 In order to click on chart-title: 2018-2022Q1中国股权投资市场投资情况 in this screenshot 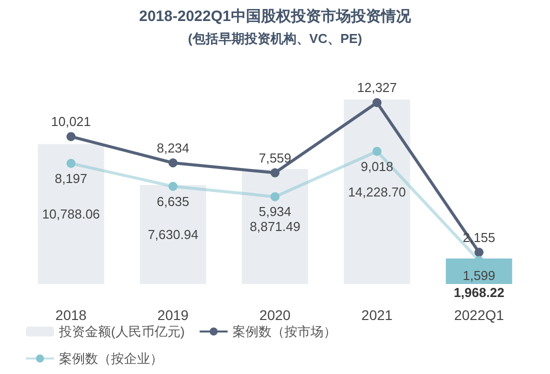, I will do `click(275, 16)`.